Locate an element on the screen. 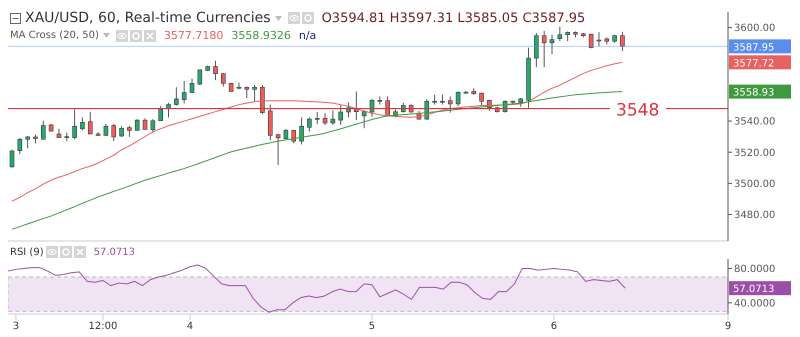 The width and height of the screenshot is (800, 337). text: 57.0713 is located at coordinates (753, 290).